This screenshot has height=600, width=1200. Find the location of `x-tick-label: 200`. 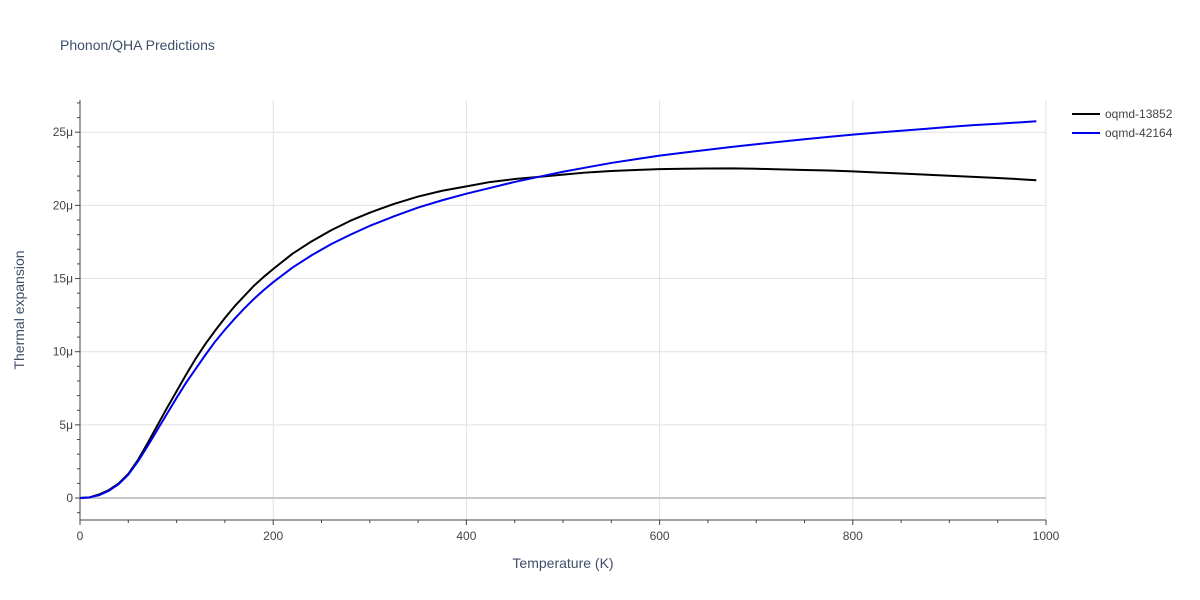

x-tick-label: 200 is located at coordinates (273, 536).